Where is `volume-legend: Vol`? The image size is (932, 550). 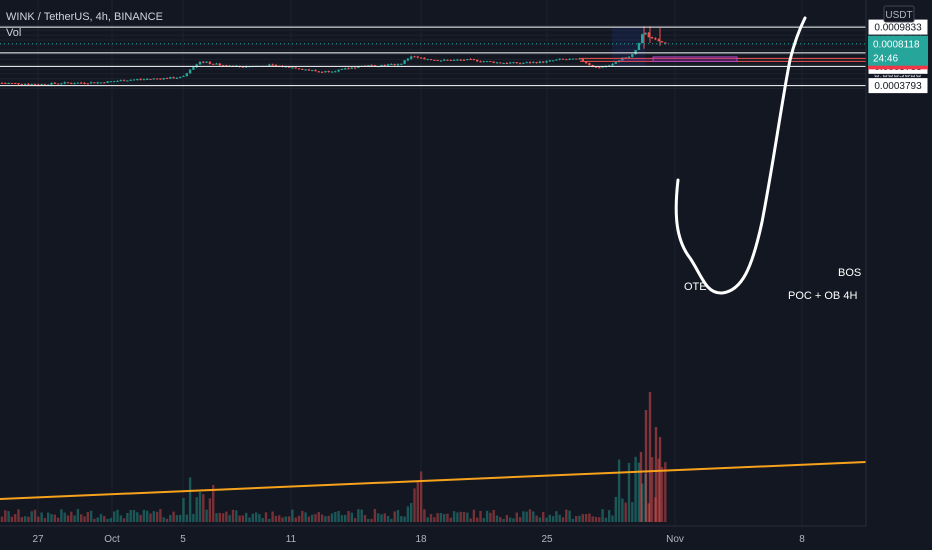
volume-legend: Vol is located at coordinates (13, 33).